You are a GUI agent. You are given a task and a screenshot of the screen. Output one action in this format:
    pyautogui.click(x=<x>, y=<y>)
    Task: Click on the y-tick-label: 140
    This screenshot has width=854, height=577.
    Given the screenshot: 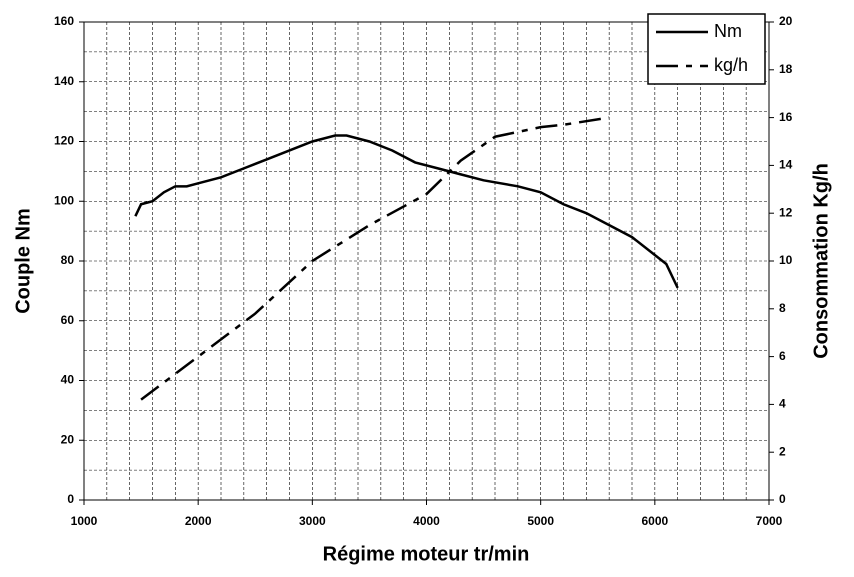 What is the action you would take?
    pyautogui.click(x=64, y=81)
    